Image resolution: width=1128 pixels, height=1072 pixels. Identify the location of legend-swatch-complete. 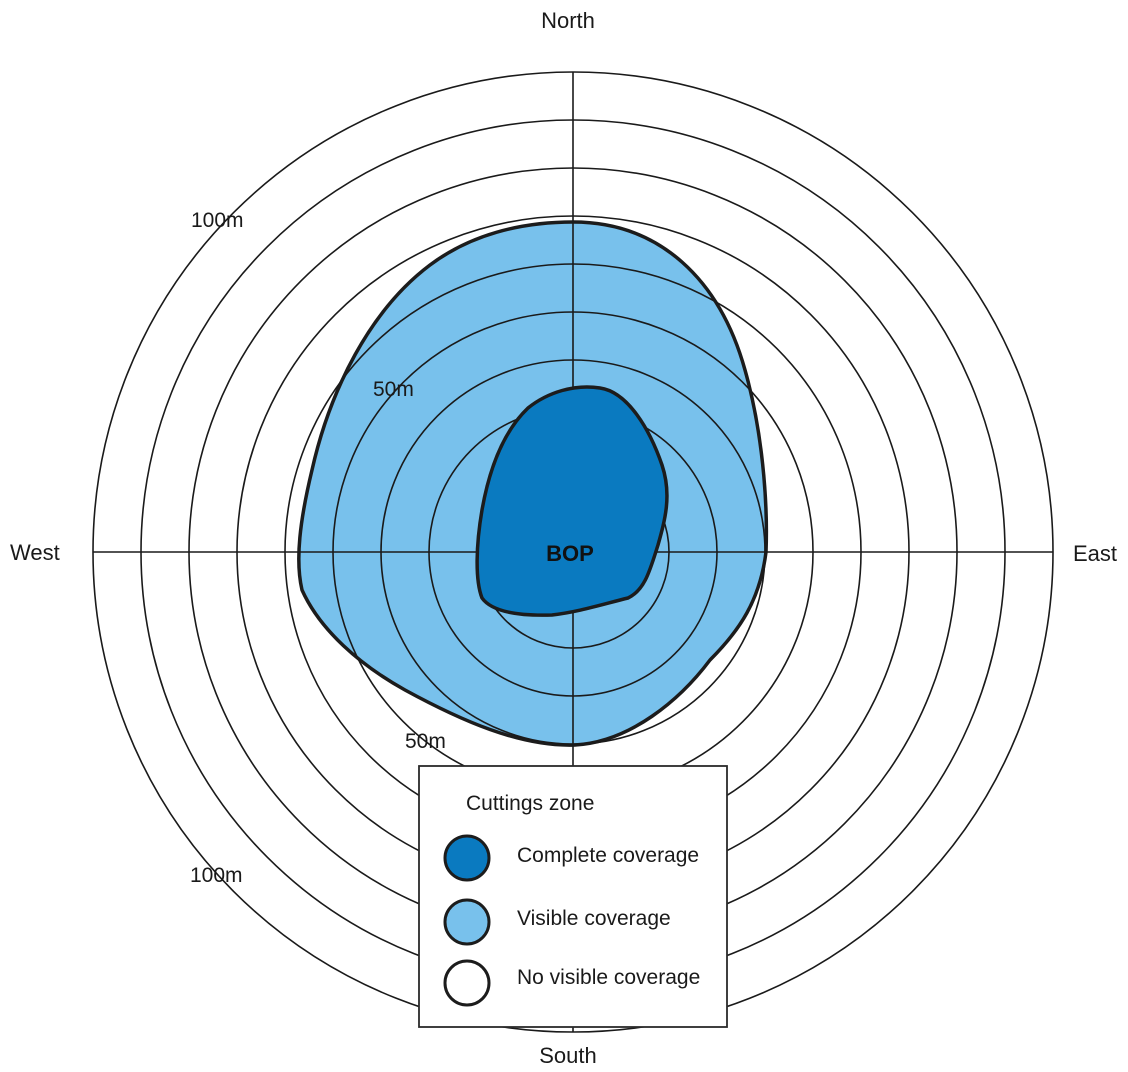
(467, 858).